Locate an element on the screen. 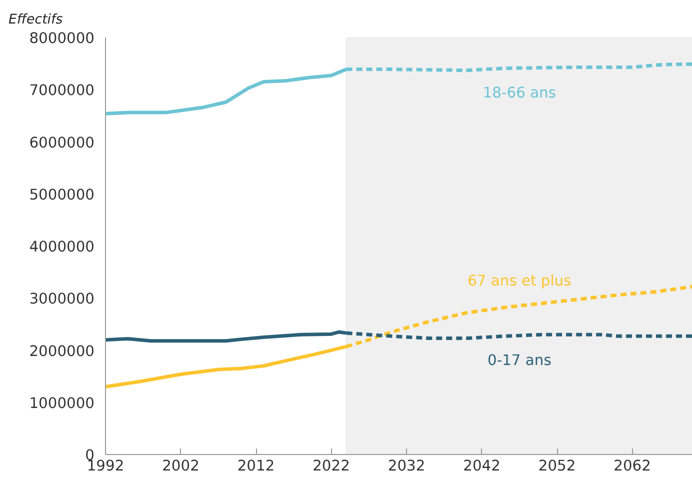 The width and height of the screenshot is (692, 479). y-tick-label: 7000000 is located at coordinates (62, 91).